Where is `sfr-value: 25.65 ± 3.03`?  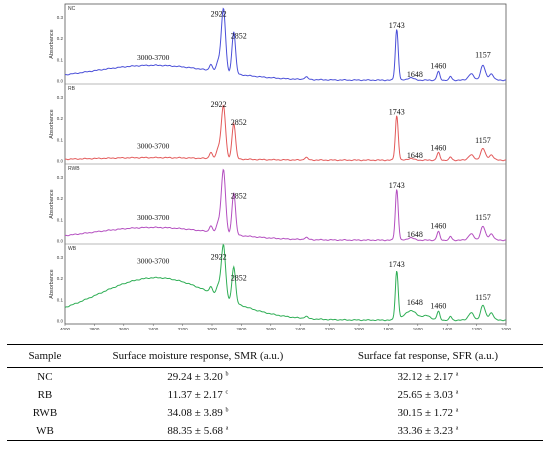
sfr-value: 25.65 ± 3.03 is located at coordinates (425, 395).